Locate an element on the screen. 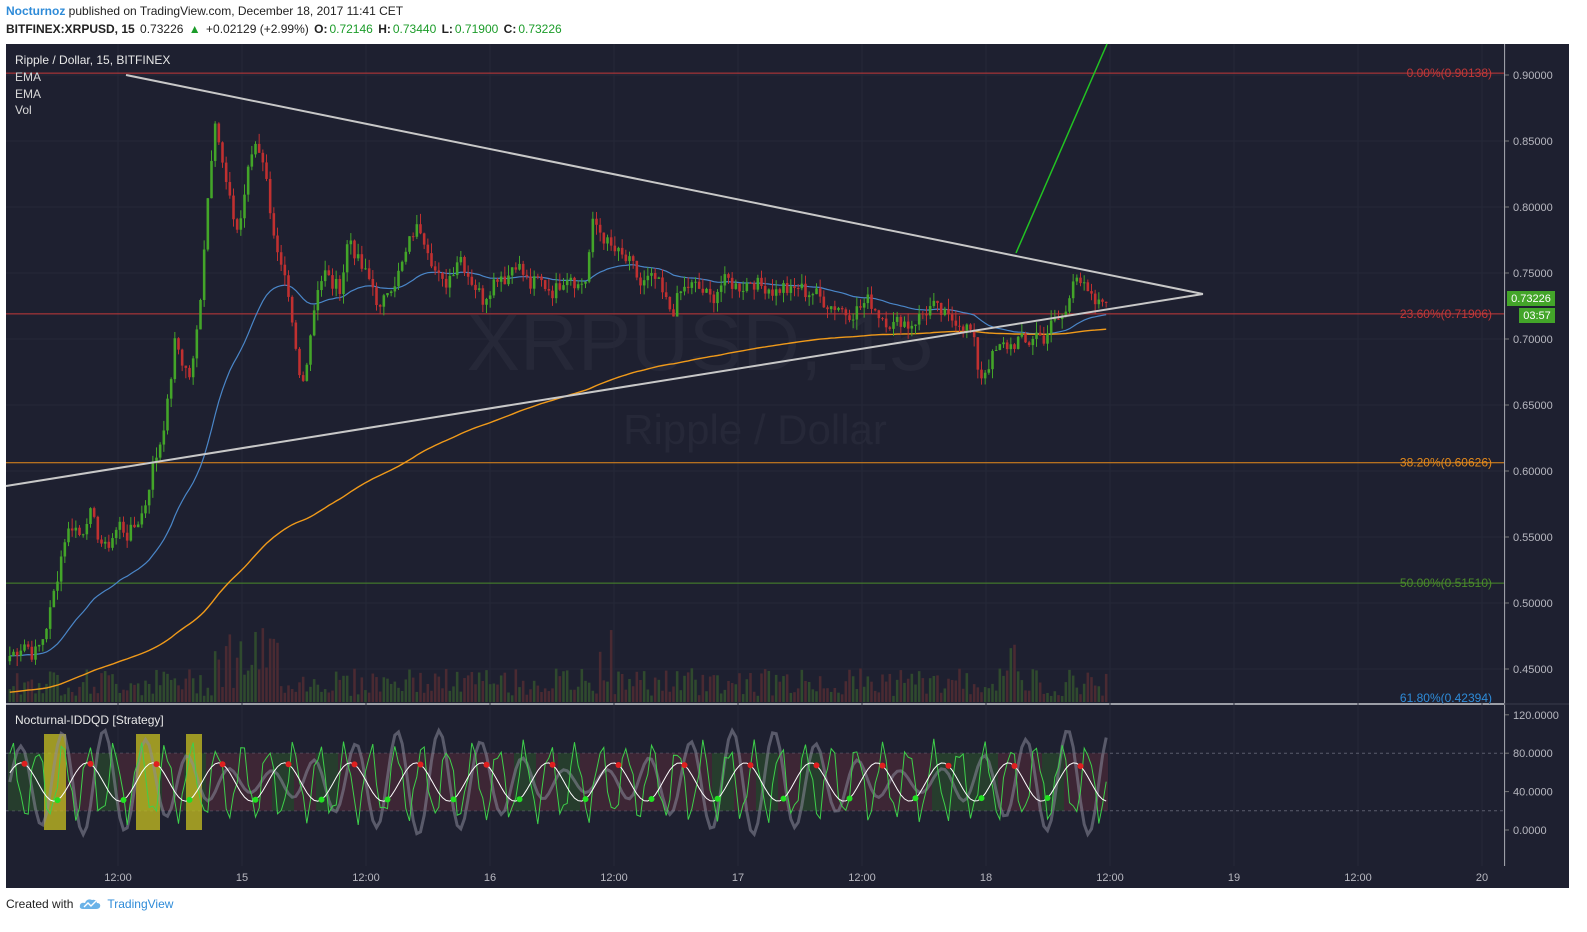  time-tick-label: 18 is located at coordinates (986, 878).